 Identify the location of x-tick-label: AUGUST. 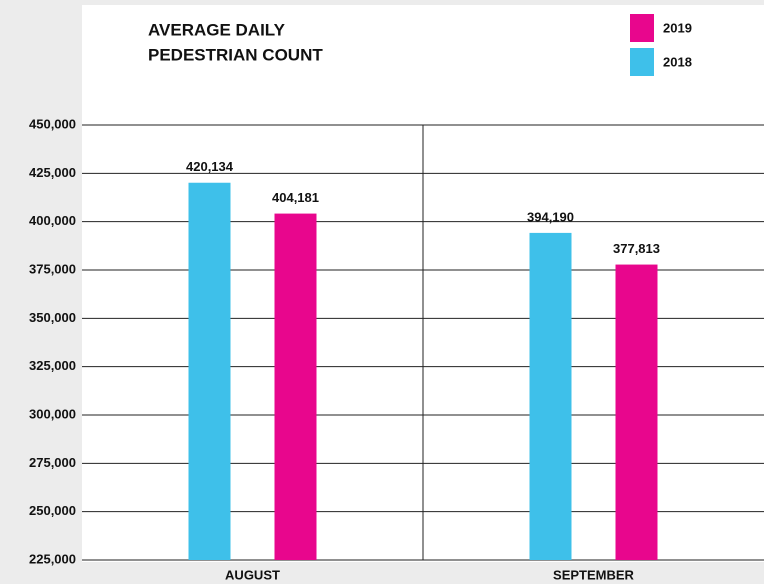
(252, 574).